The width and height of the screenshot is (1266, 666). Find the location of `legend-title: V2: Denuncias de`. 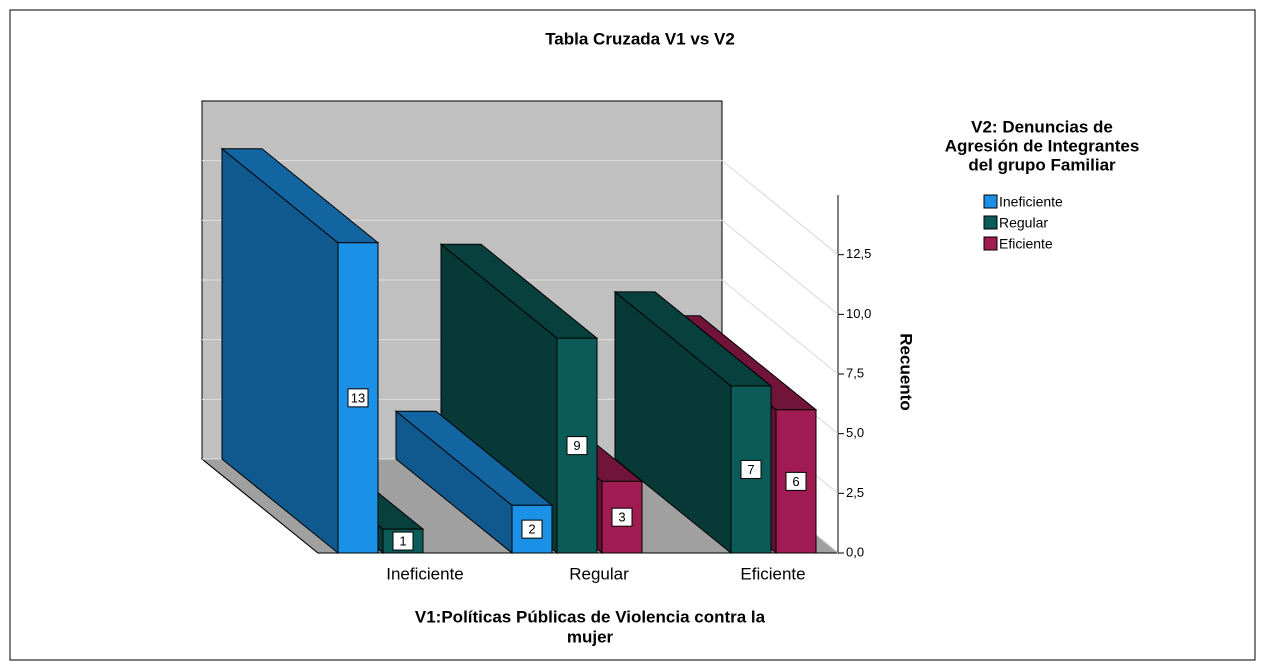

legend-title: V2: Denuncias de is located at coordinates (1042, 126).